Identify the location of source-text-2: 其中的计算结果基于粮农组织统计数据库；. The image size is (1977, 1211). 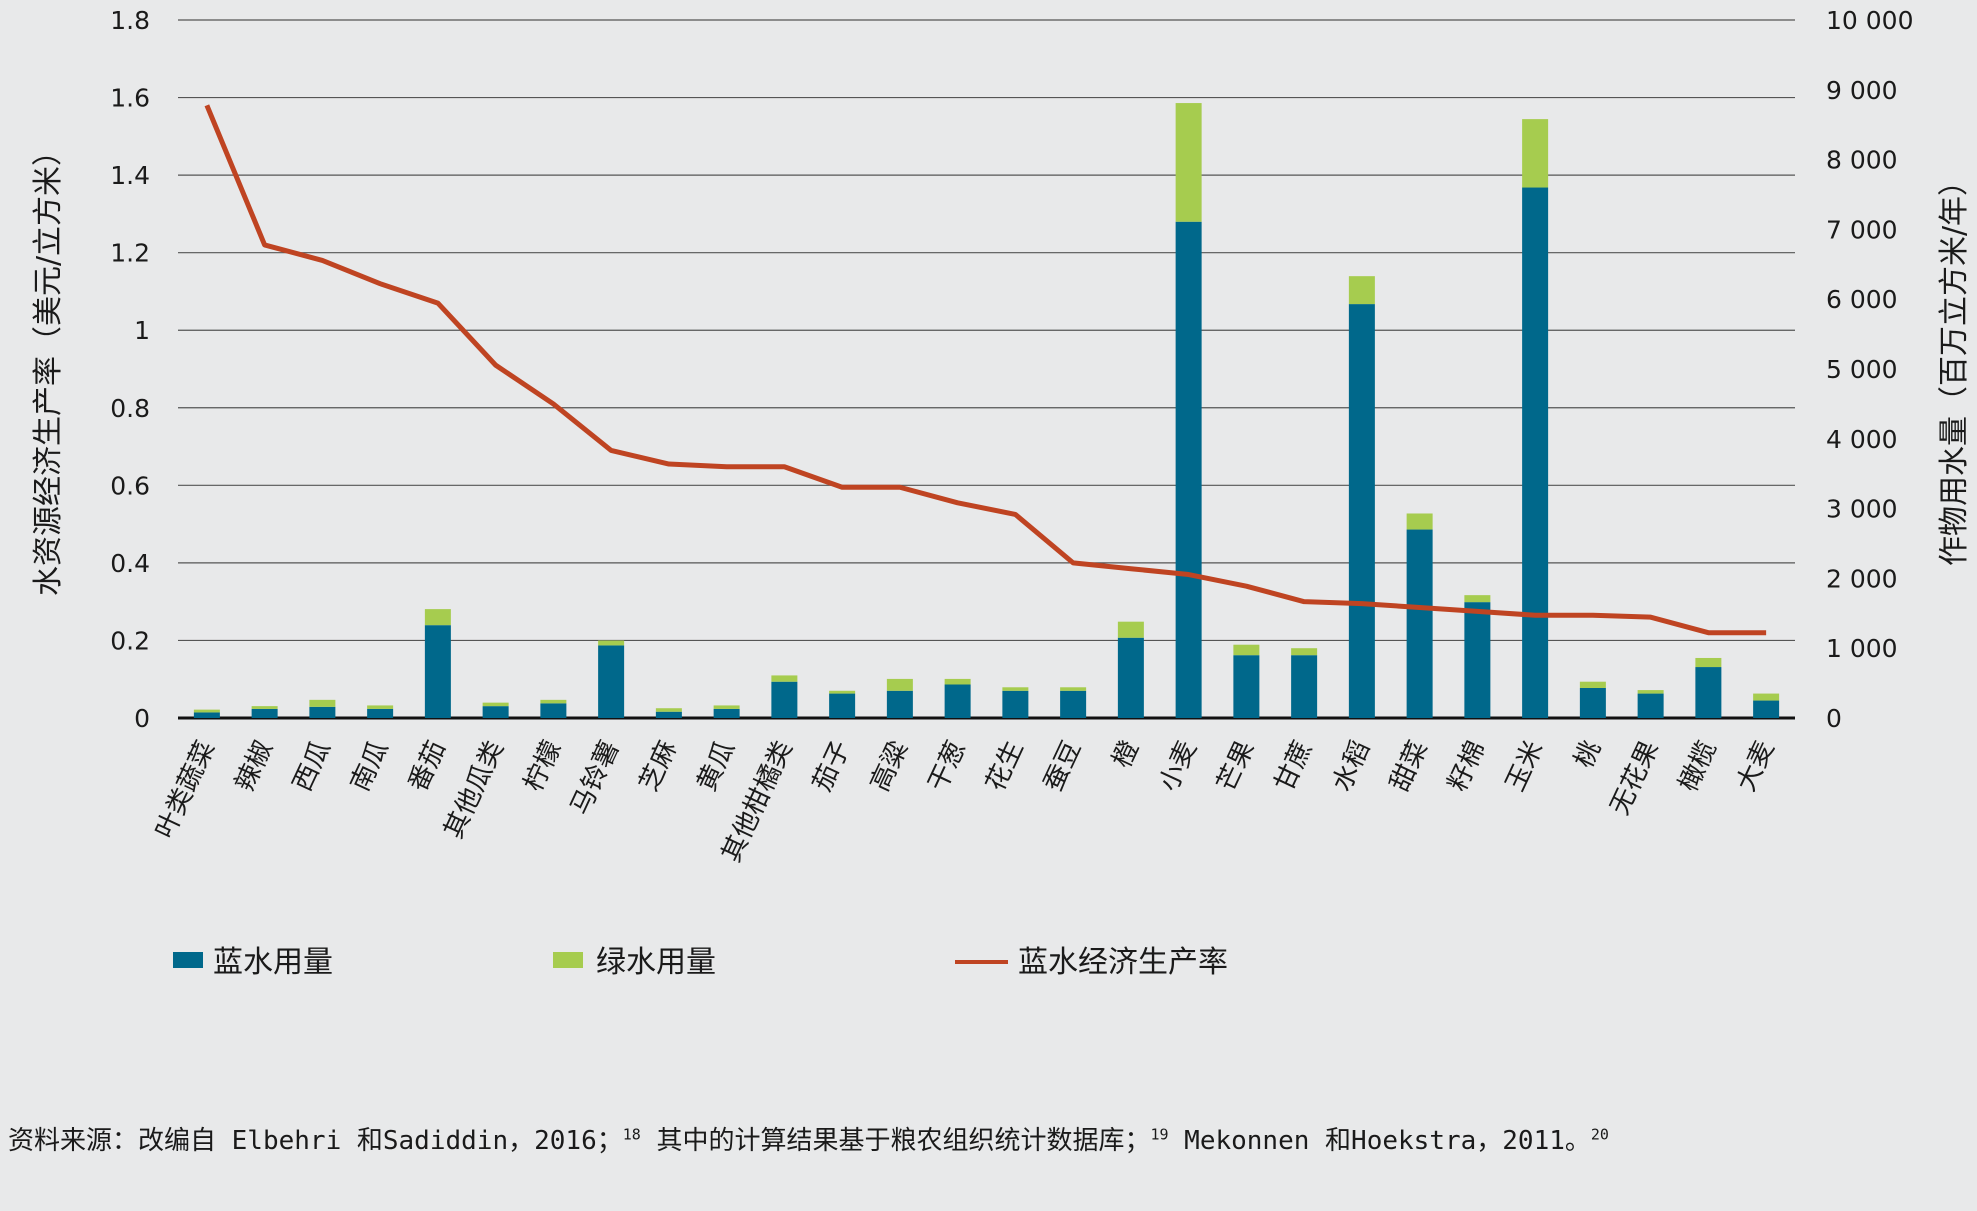
(895, 1141).